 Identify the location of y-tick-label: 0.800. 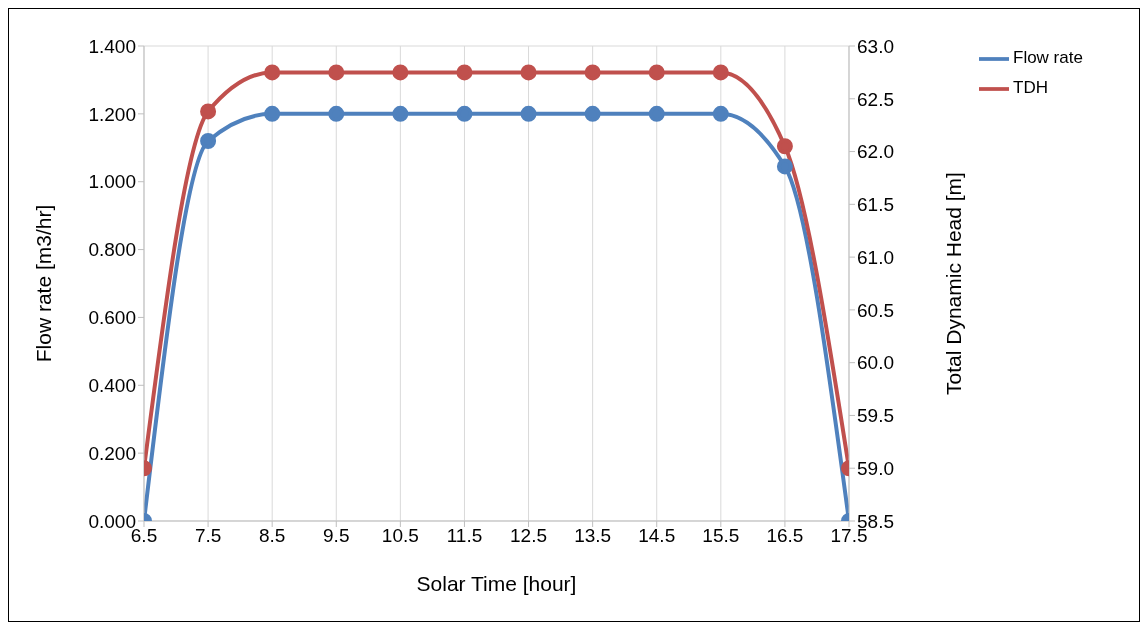
(112, 250).